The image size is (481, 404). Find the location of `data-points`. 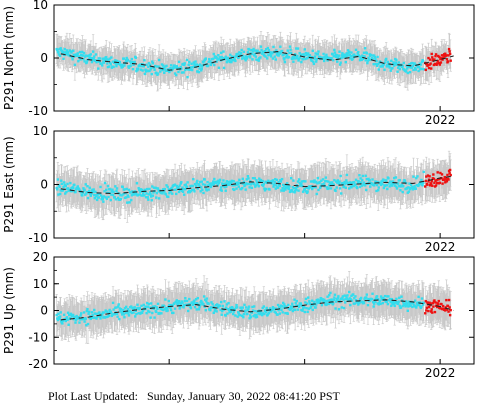

data-points is located at coordinates (253, 186).